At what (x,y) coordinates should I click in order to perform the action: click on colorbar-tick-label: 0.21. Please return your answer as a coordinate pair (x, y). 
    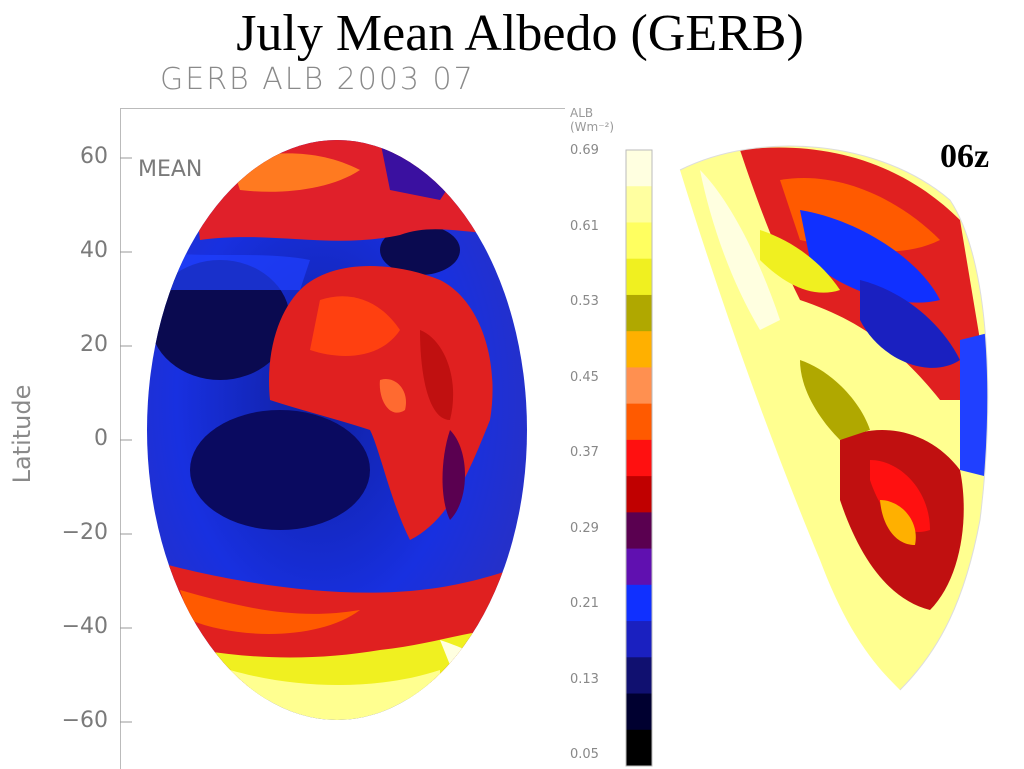
    Looking at the image, I should click on (584, 603).